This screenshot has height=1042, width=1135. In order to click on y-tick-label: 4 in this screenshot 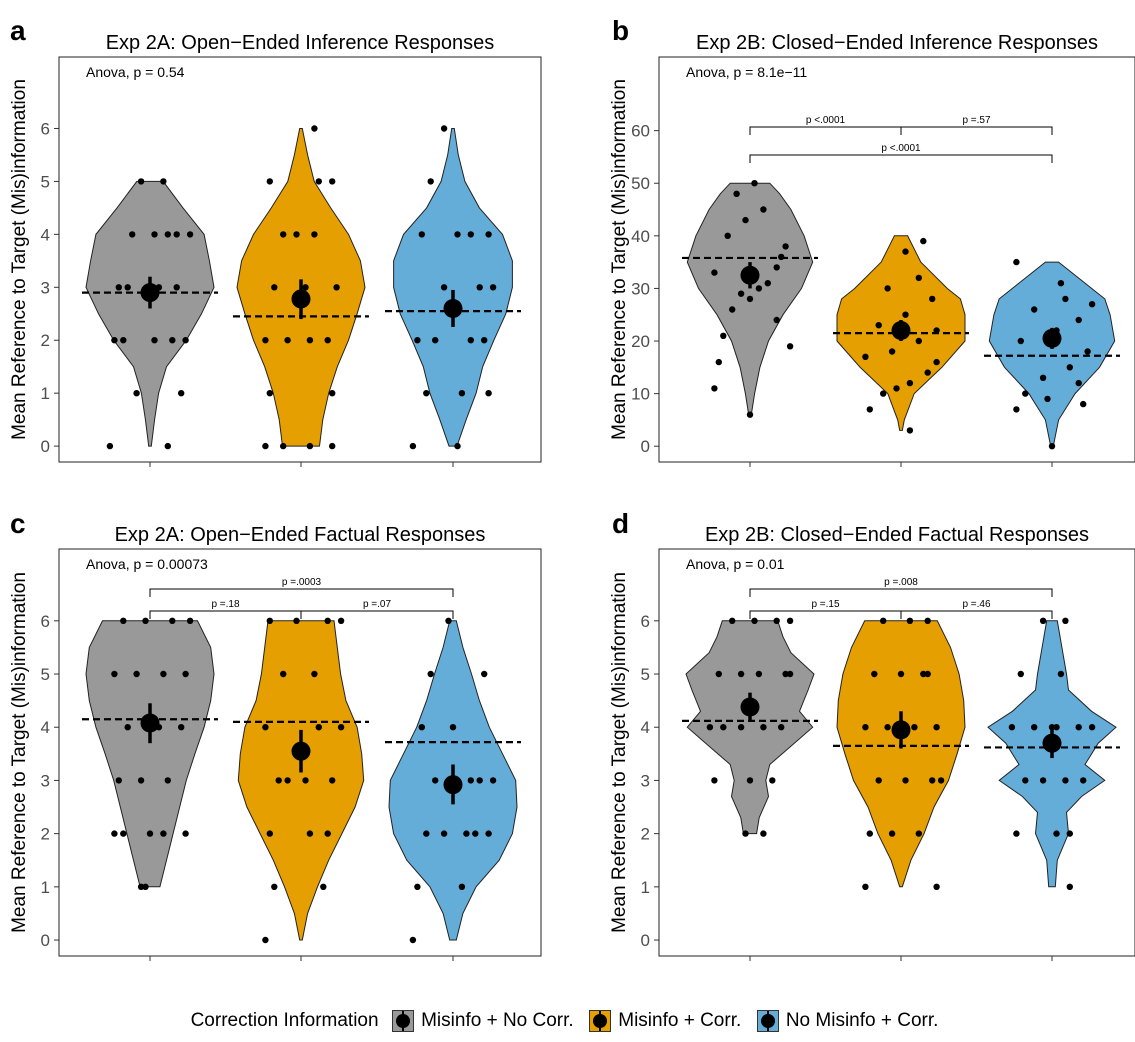, I will do `click(645, 727)`.